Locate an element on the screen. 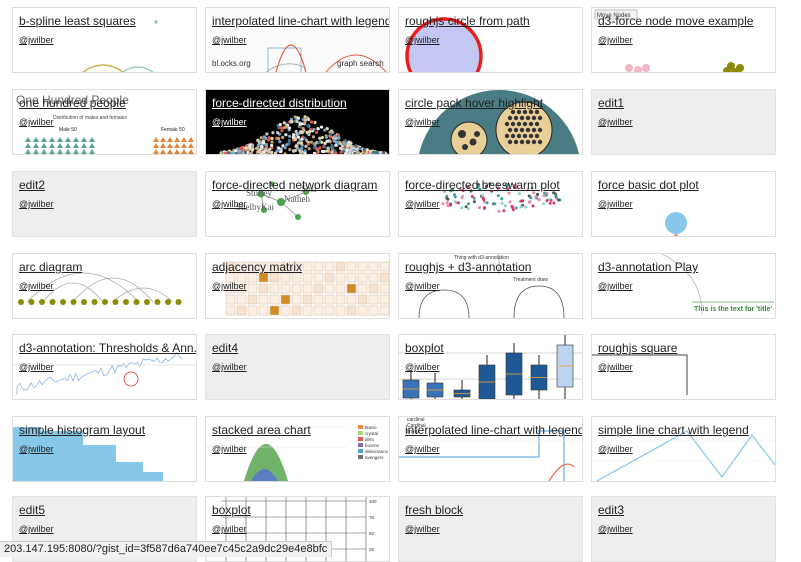 The height and width of the screenshot is (562, 801). block-title-link: force-directed network diagram is located at coordinates (295, 185).